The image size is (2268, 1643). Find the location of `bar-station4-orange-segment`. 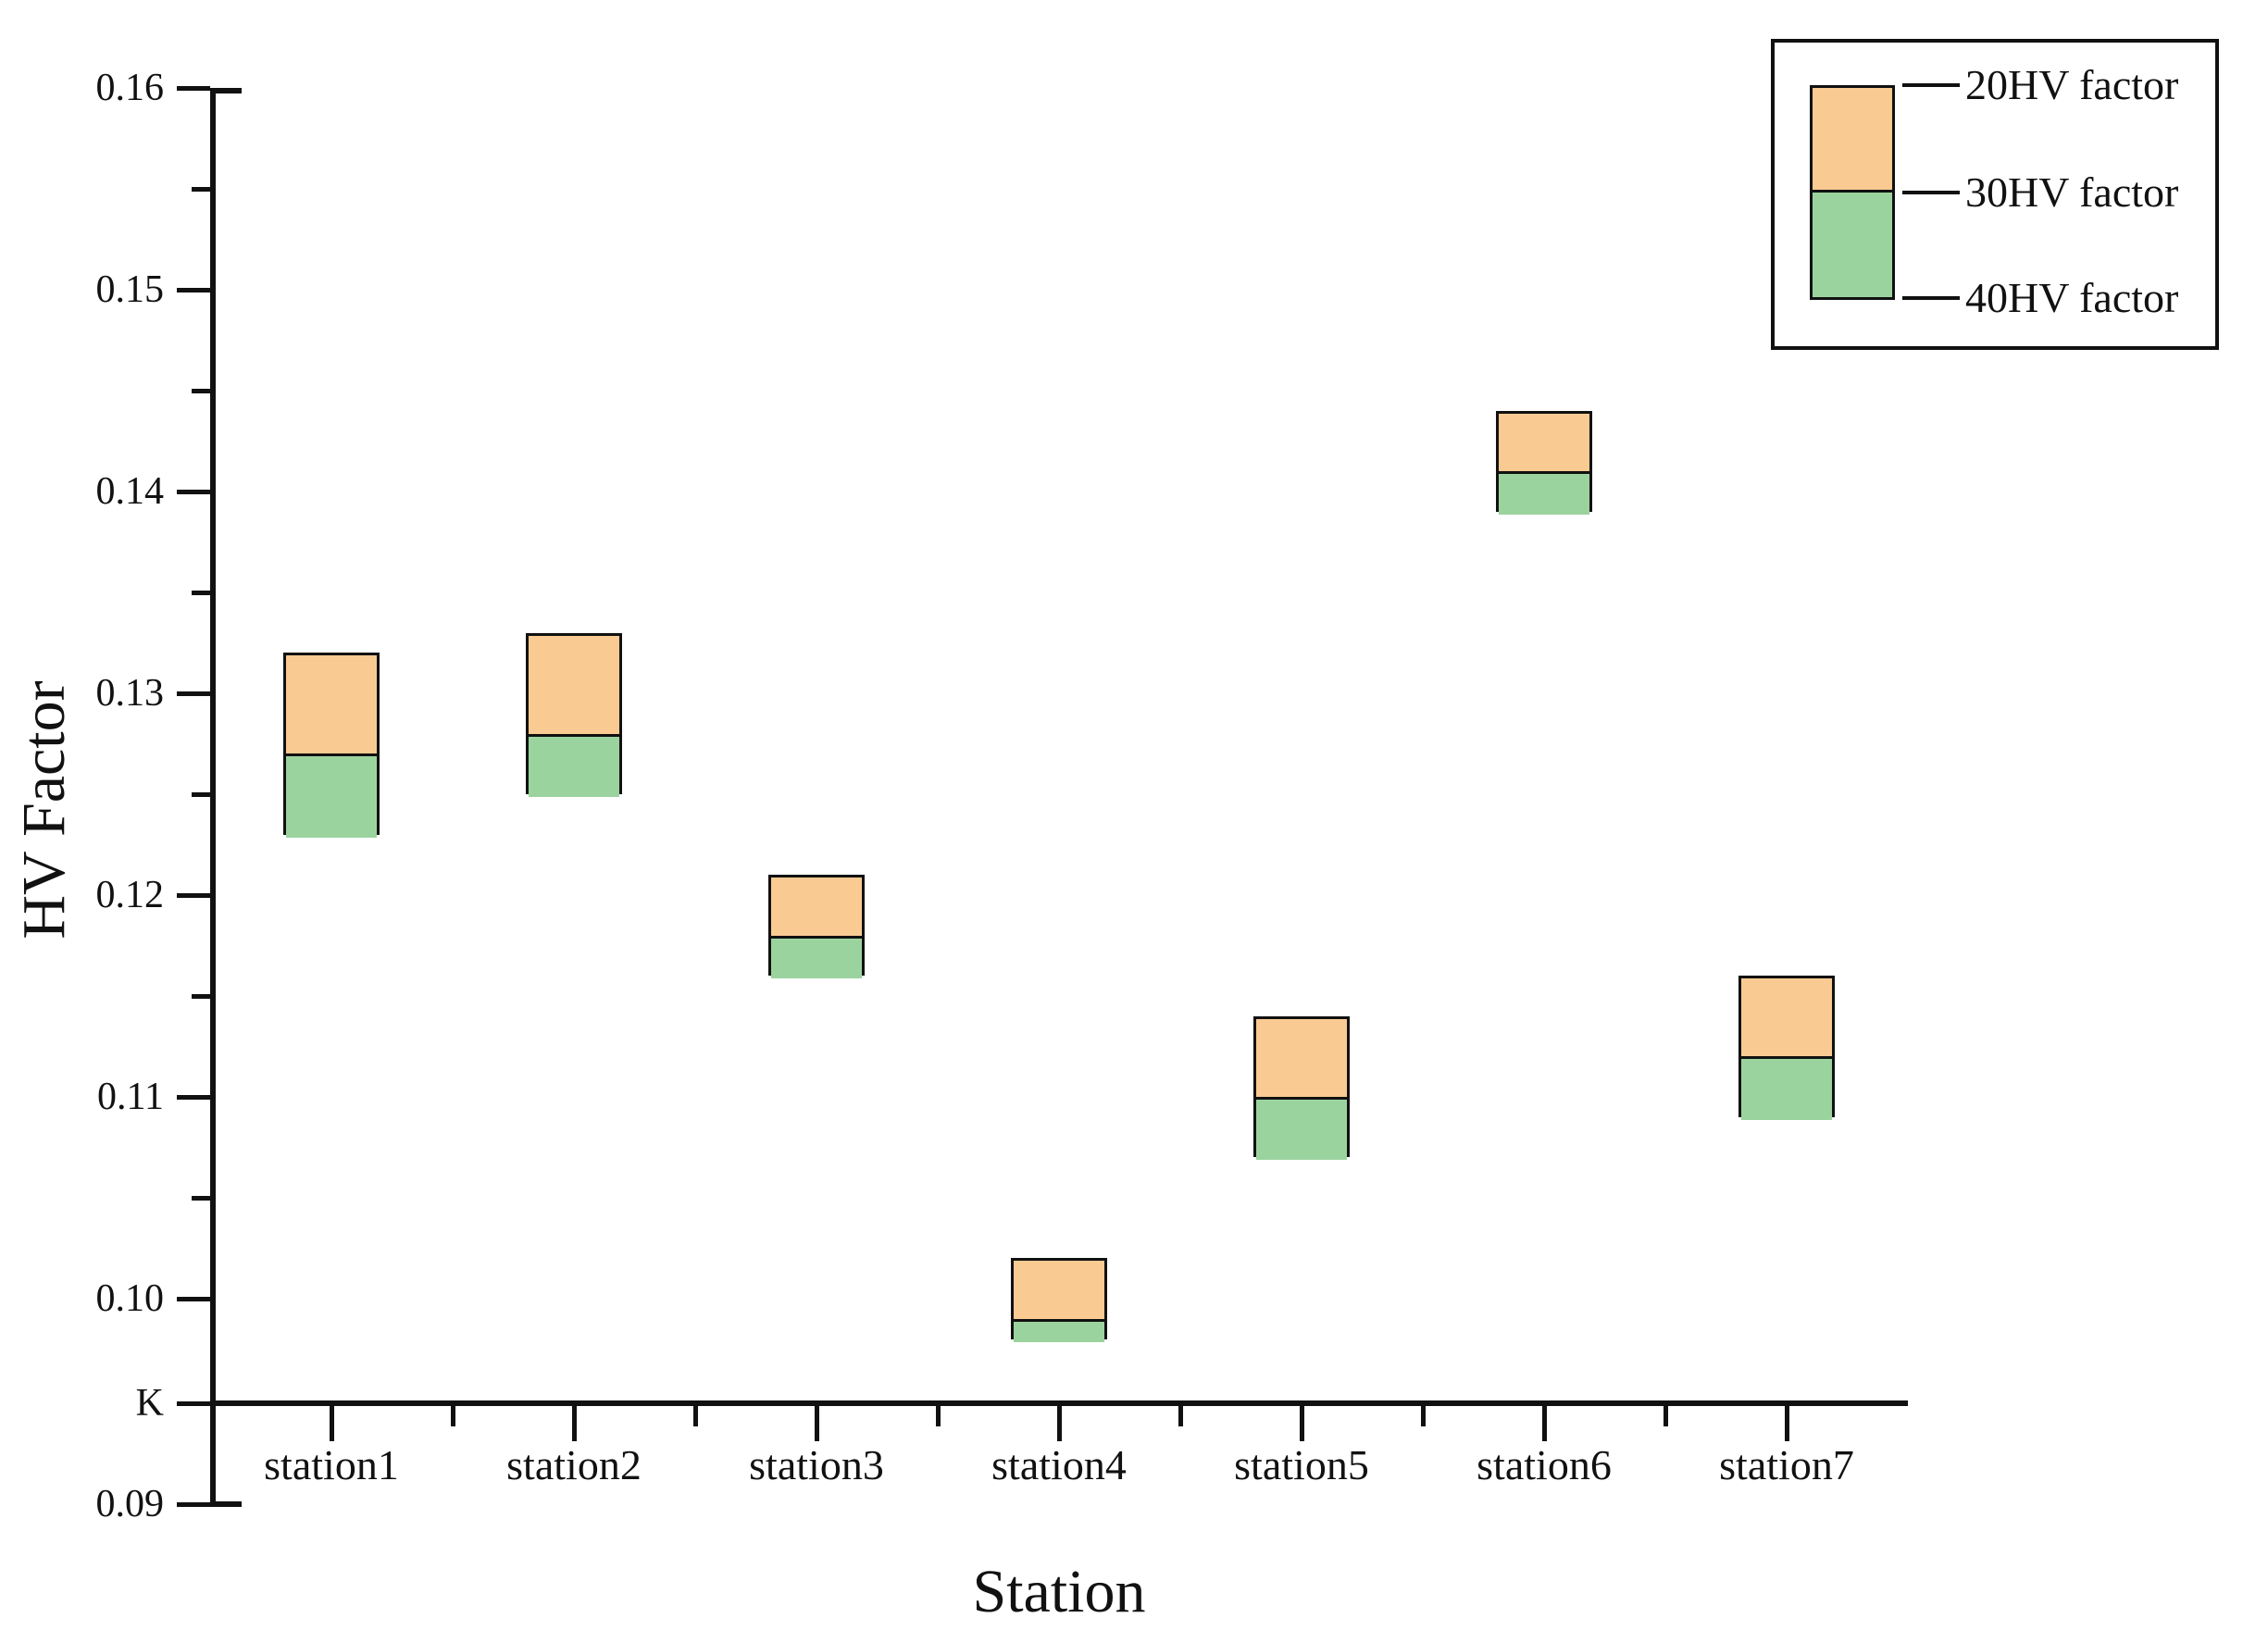

bar-station4-orange-segment is located at coordinates (1059, 1291).